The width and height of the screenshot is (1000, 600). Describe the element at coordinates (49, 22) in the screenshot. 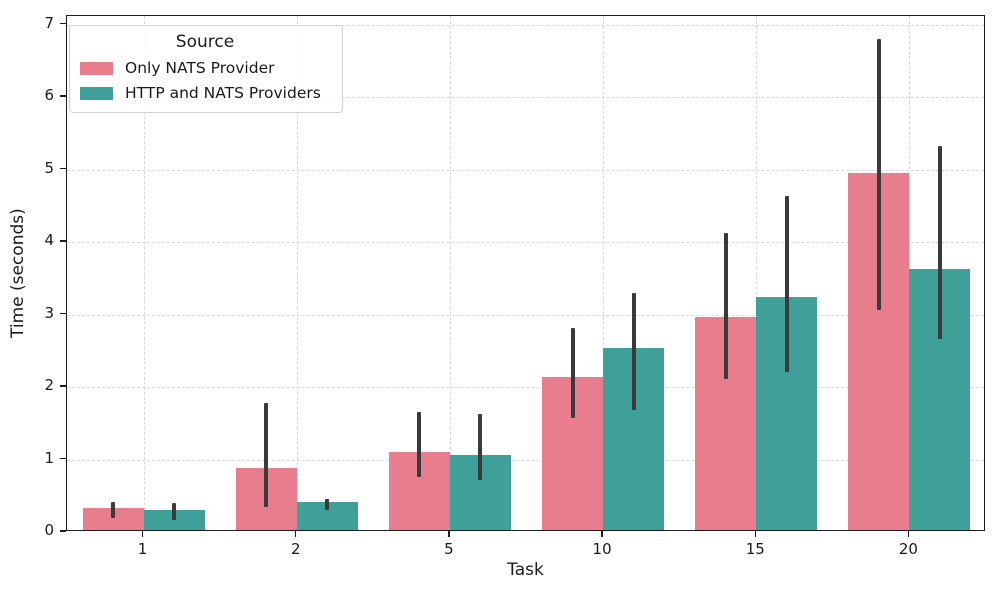

I see `y-tick-label: 7` at that location.